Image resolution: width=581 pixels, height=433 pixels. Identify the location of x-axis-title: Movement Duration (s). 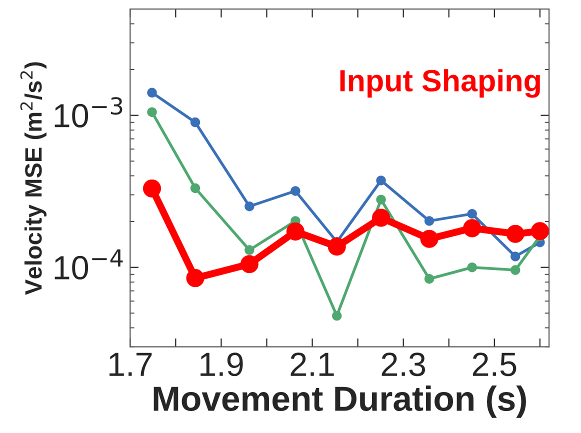
(340, 402).